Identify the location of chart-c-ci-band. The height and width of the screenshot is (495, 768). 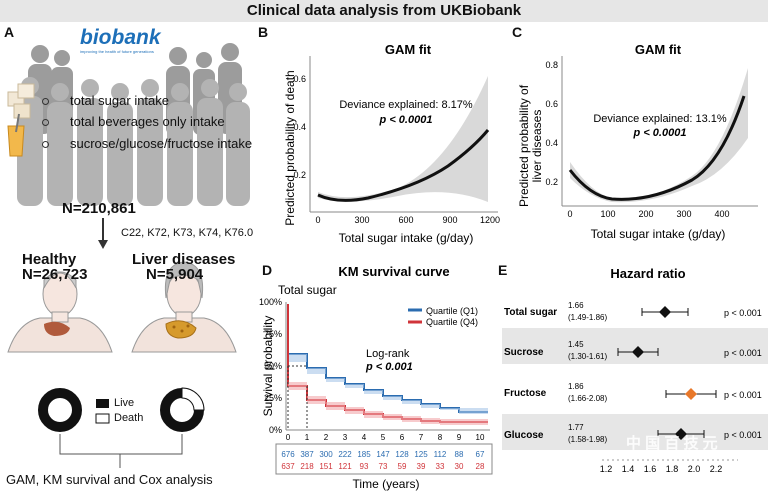
(659, 135).